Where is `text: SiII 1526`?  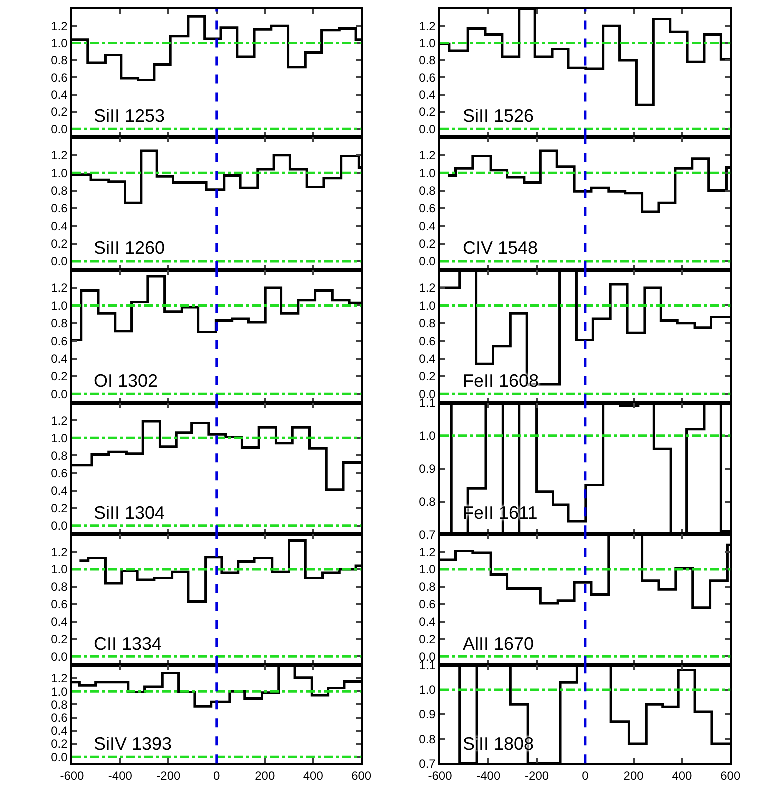 text: SiII 1526 is located at coordinates (498, 116).